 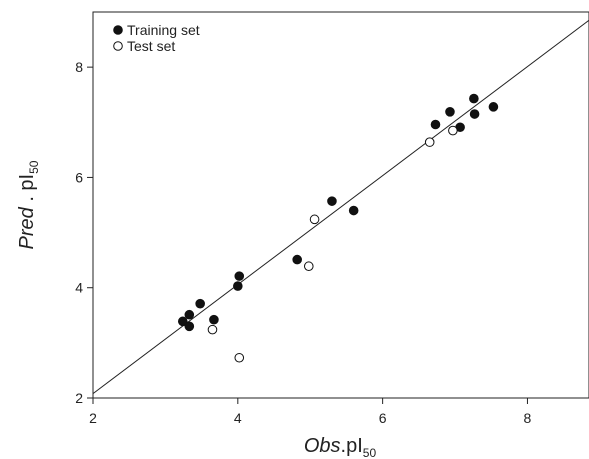 What do you see at coordinates (118, 30) in the screenshot?
I see `legend-marker-training` at bounding box center [118, 30].